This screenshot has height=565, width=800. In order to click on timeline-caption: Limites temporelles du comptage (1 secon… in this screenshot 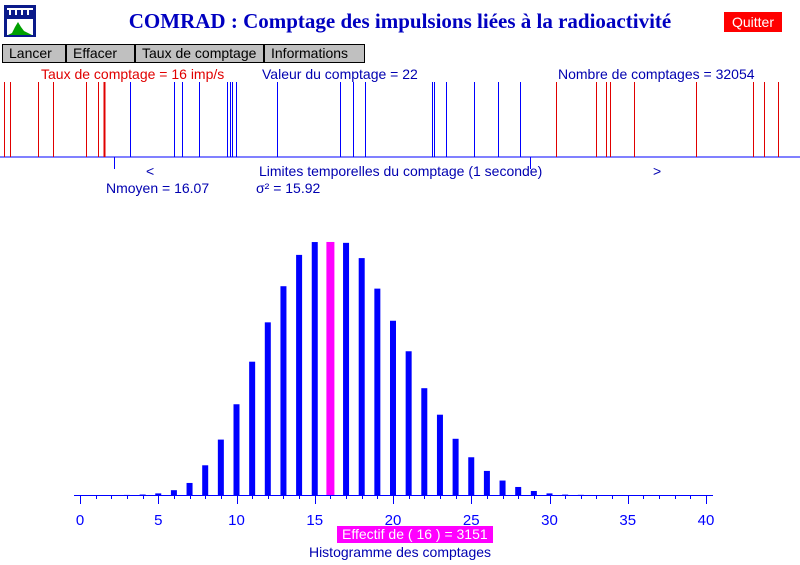, I will do `click(401, 171)`.